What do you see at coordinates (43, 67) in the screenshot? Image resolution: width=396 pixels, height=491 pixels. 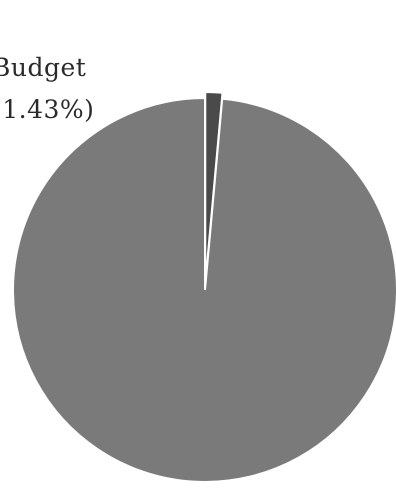 I see `slice-label-budget-name: Budget` at bounding box center [43, 67].